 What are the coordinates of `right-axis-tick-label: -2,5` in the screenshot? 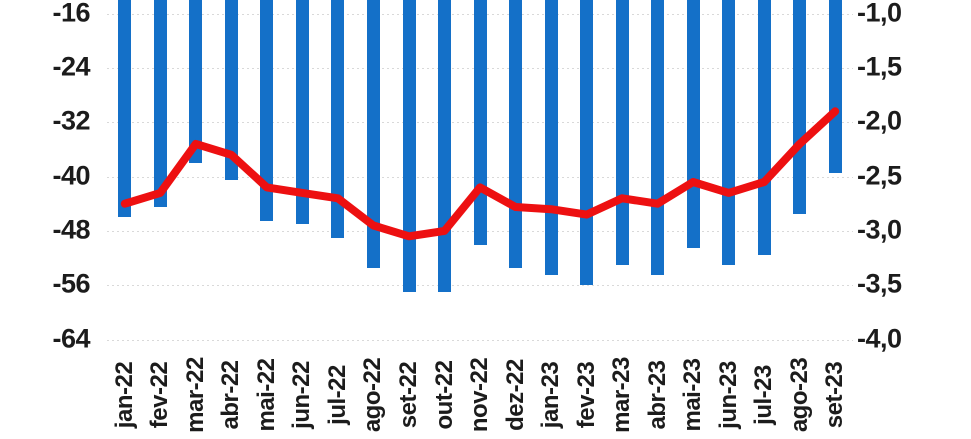 It's located at (879, 174).